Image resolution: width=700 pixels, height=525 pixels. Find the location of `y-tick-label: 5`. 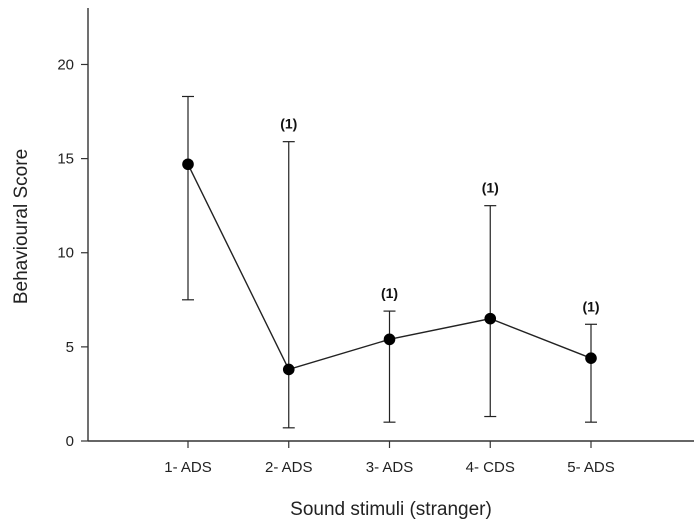

y-tick-label: 5 is located at coordinates (70, 347).